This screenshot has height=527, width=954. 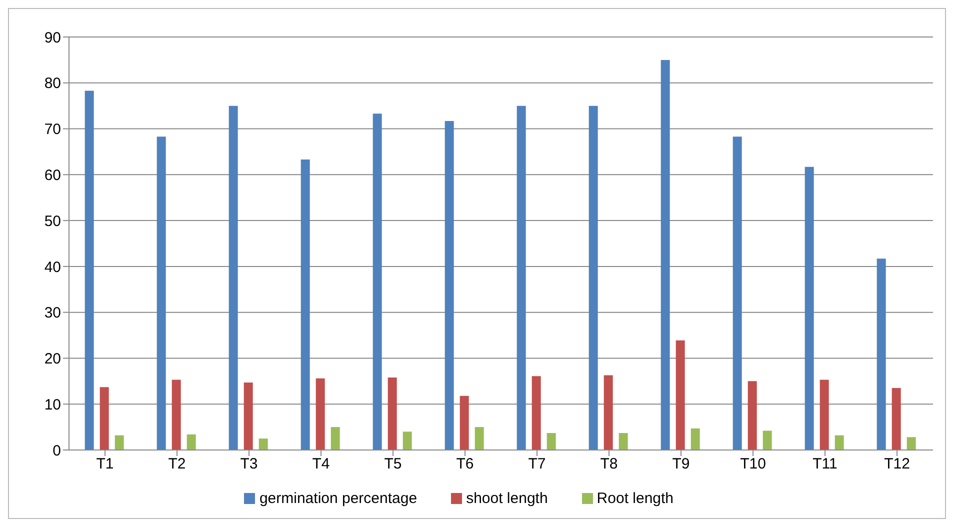 What do you see at coordinates (753, 464) in the screenshot?
I see `x-tick-label: T10` at bounding box center [753, 464].